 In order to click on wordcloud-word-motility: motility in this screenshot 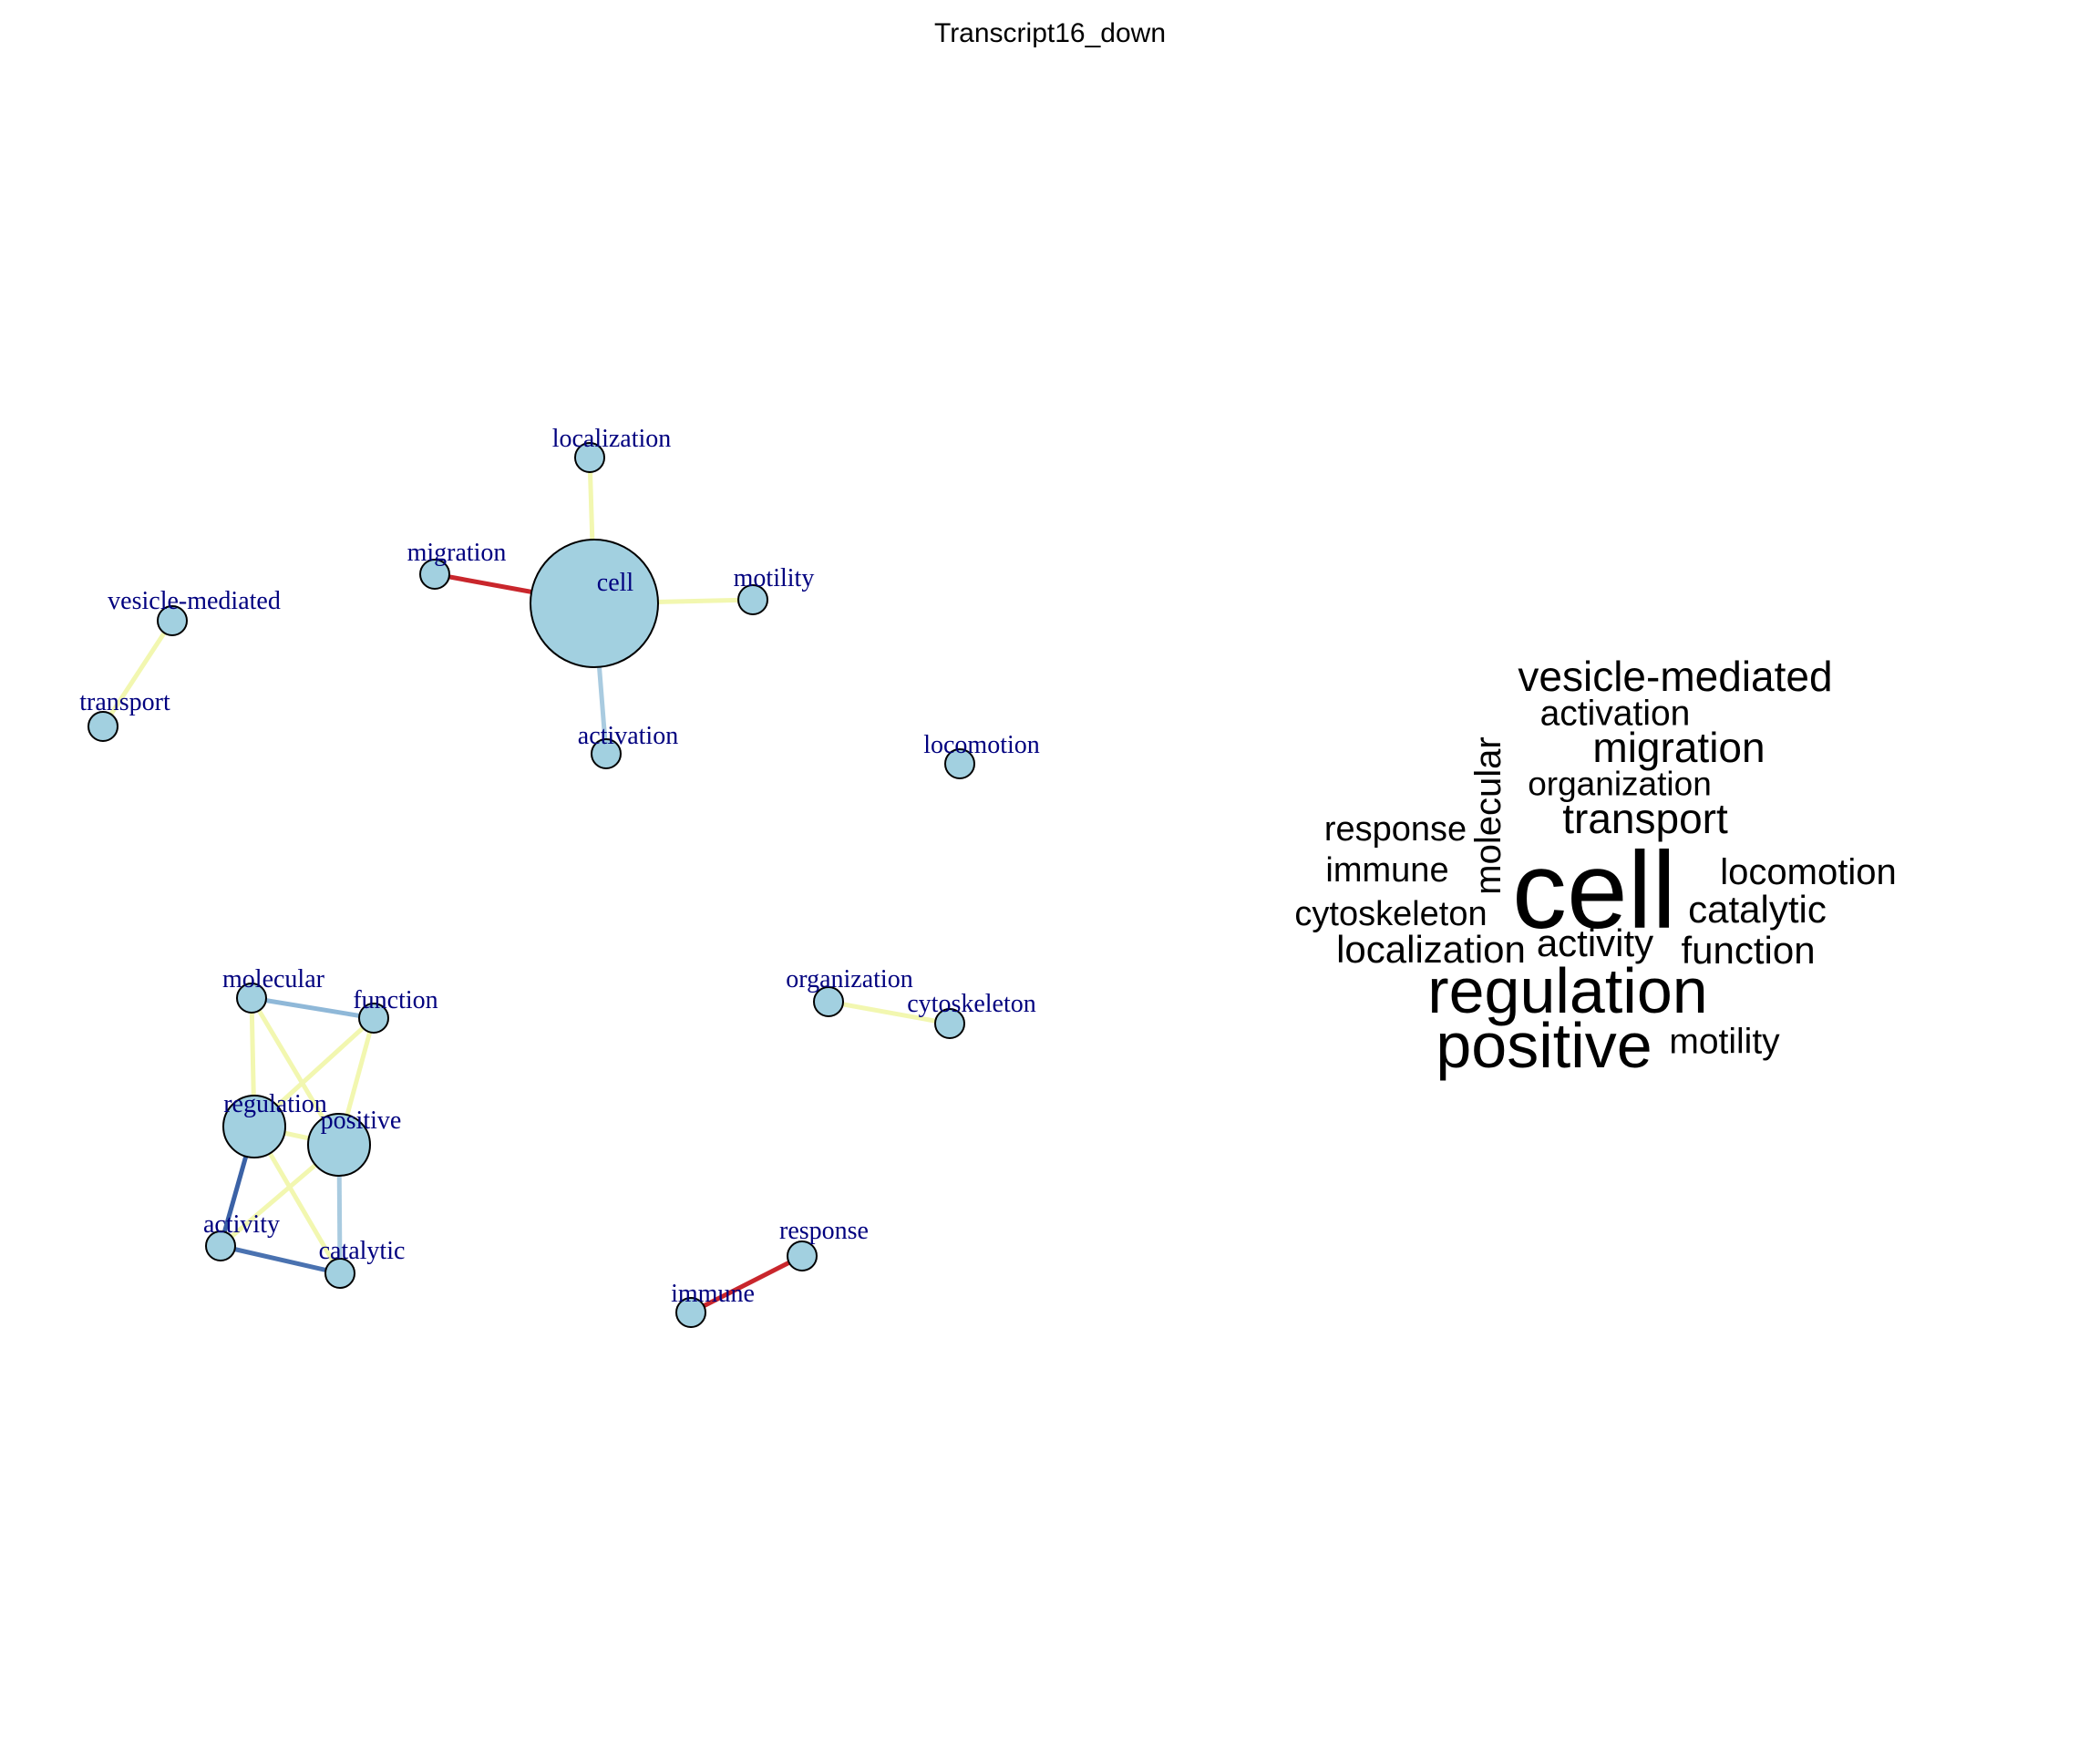, I will do `click(1725, 1042)`.